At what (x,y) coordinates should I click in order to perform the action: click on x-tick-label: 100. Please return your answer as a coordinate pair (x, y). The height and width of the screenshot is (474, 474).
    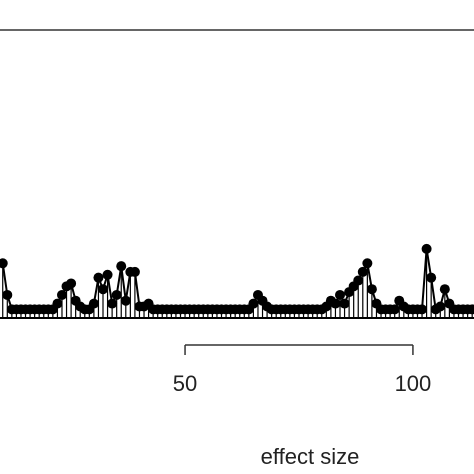
    Looking at the image, I should click on (413, 383).